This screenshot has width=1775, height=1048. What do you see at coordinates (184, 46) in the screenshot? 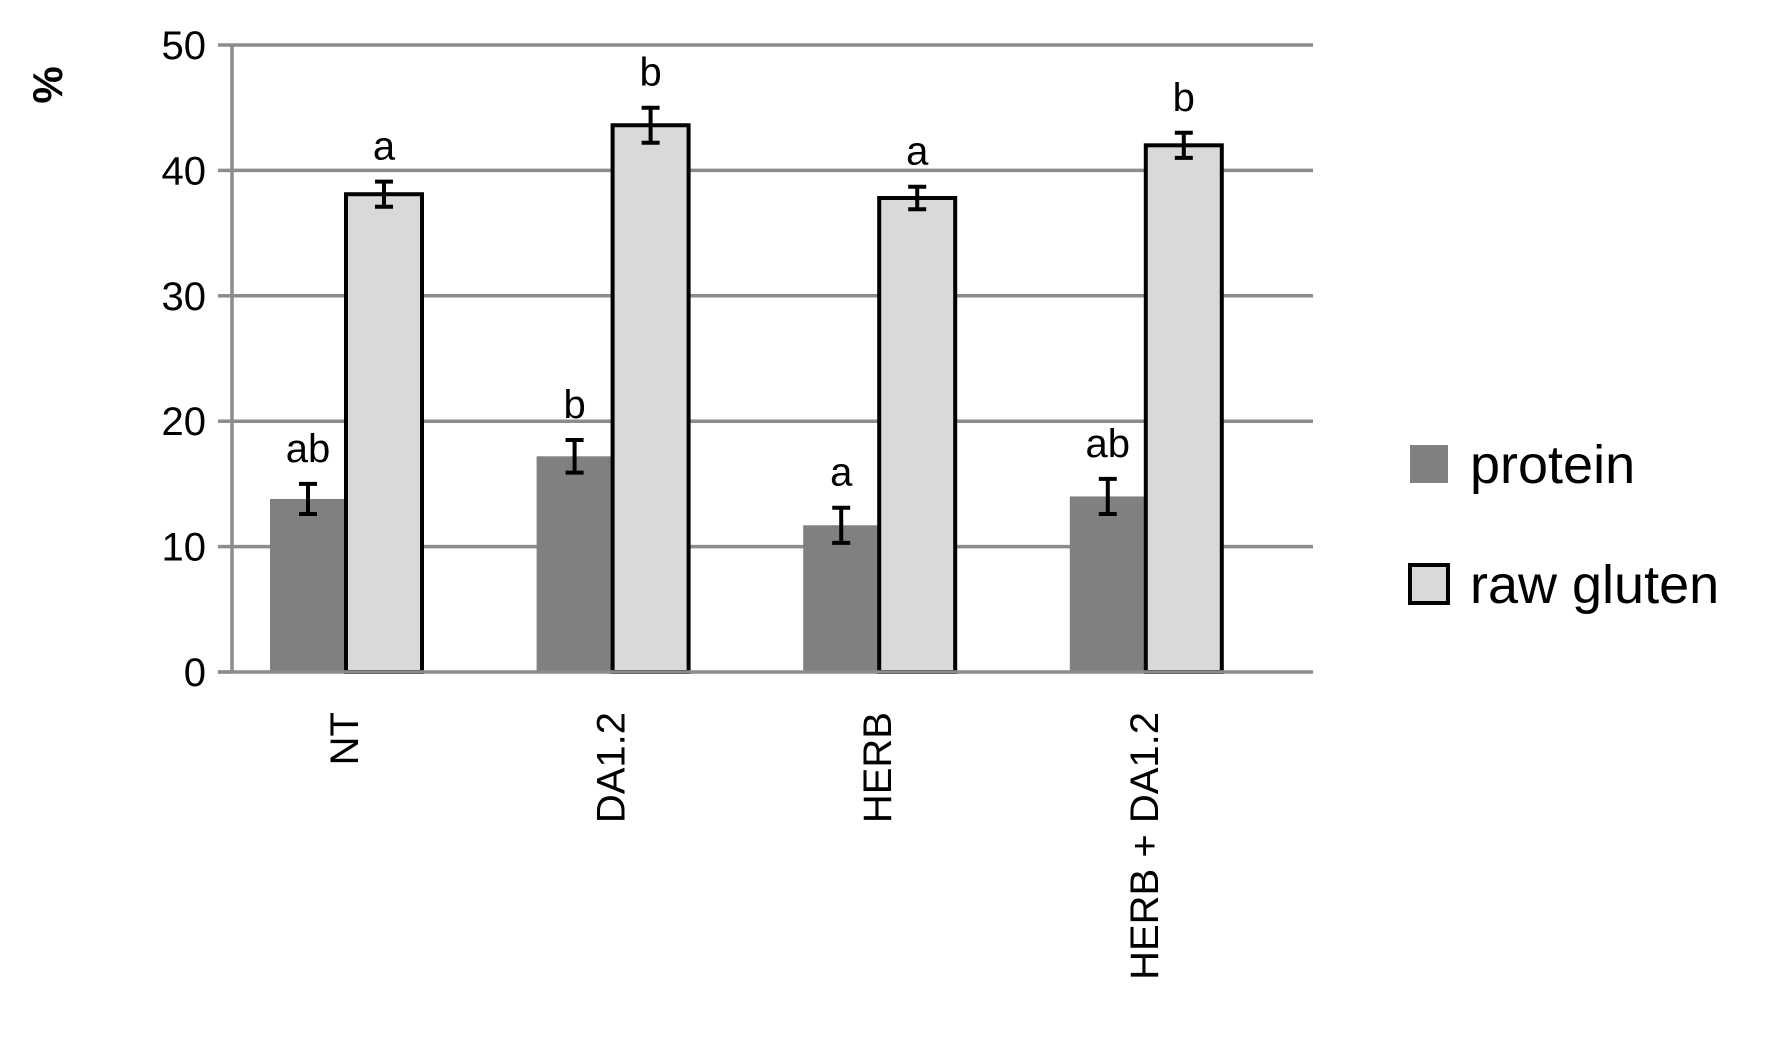
I see `y-tick-label: 50` at bounding box center [184, 46].